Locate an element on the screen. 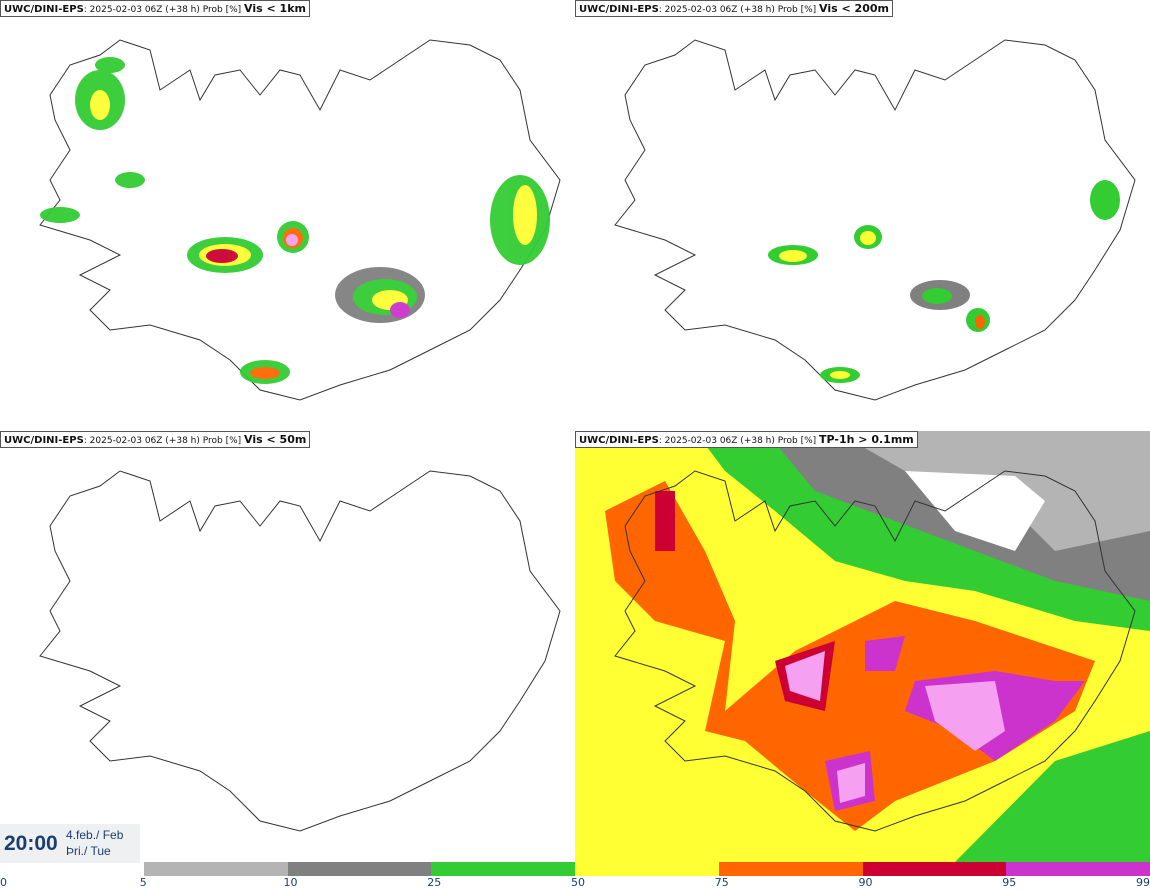  colorbar-tick-label: 25 is located at coordinates (434, 882).